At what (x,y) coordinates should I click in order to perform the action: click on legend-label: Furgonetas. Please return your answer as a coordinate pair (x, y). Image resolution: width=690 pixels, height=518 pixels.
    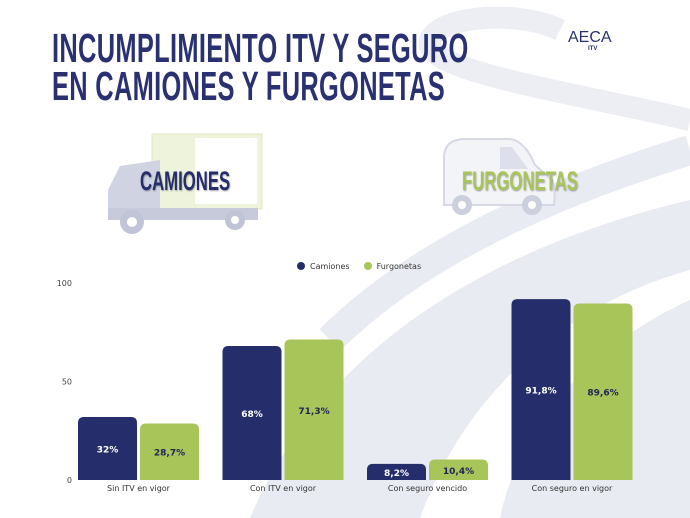
    Looking at the image, I should click on (399, 266).